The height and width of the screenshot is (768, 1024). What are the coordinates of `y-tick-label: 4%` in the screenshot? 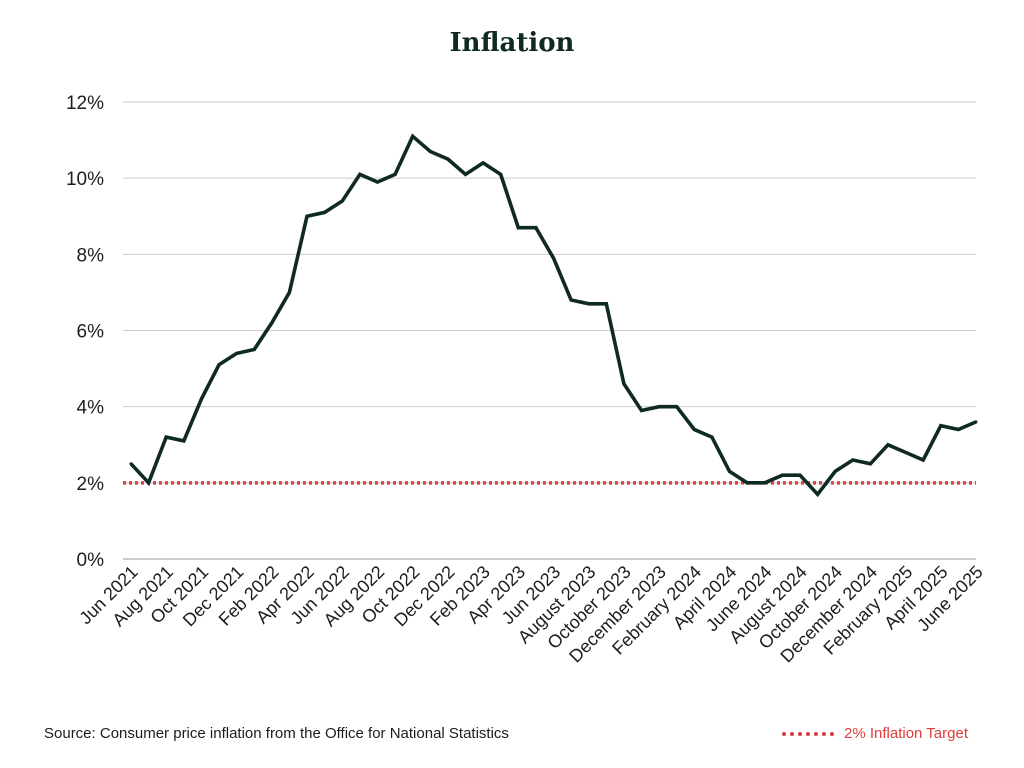 It's located at (91, 408).